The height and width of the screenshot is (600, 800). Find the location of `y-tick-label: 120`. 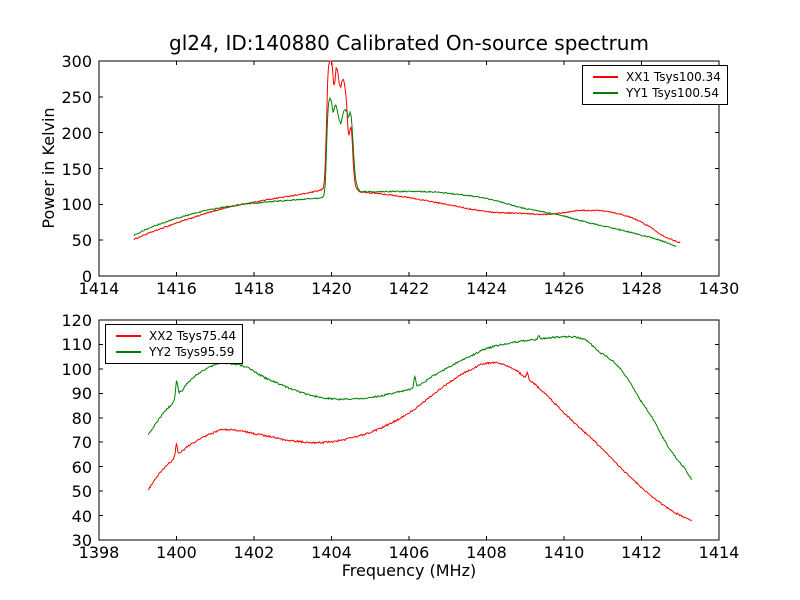

y-tick-label: 120 is located at coordinates (76, 320).